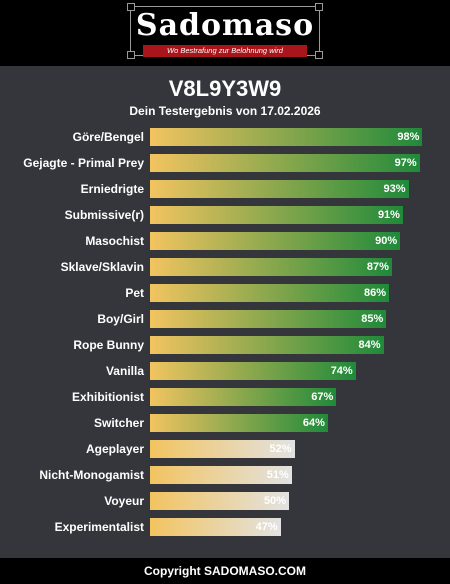 This screenshot has height=584, width=450. I want to click on bar-label: Vanilla, so click(124, 371).